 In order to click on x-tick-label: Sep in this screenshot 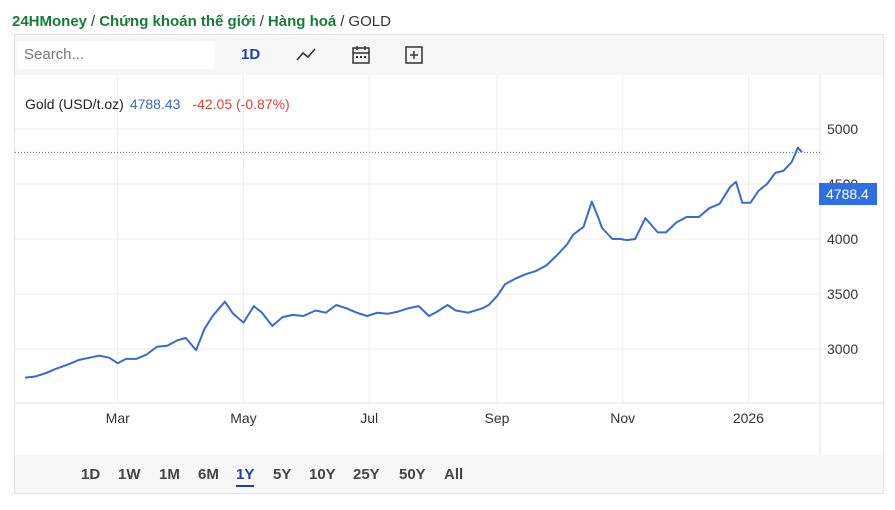, I will do `click(497, 418)`.